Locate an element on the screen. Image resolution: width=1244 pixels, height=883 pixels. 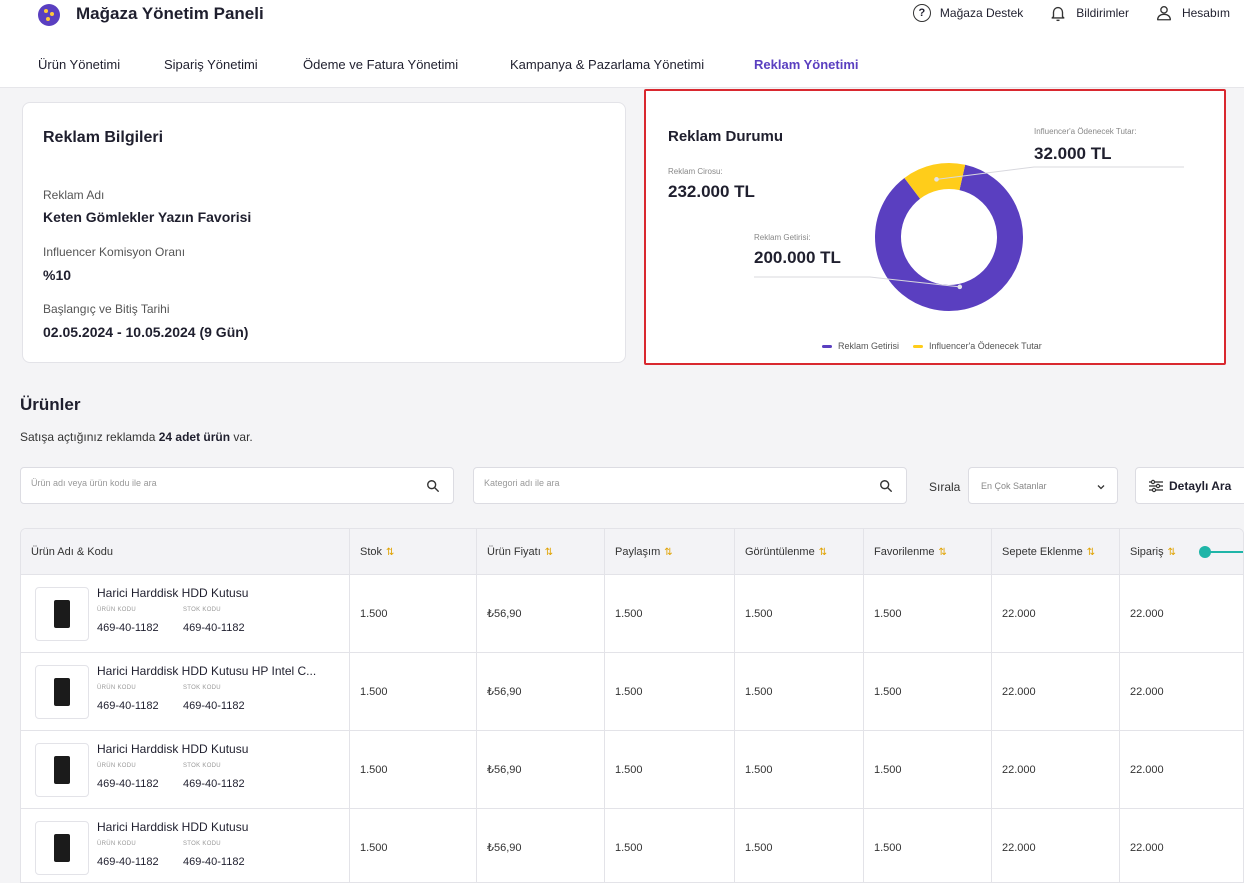
column-header-orders: Sipariş ⇅ is located at coordinates (1181, 552).